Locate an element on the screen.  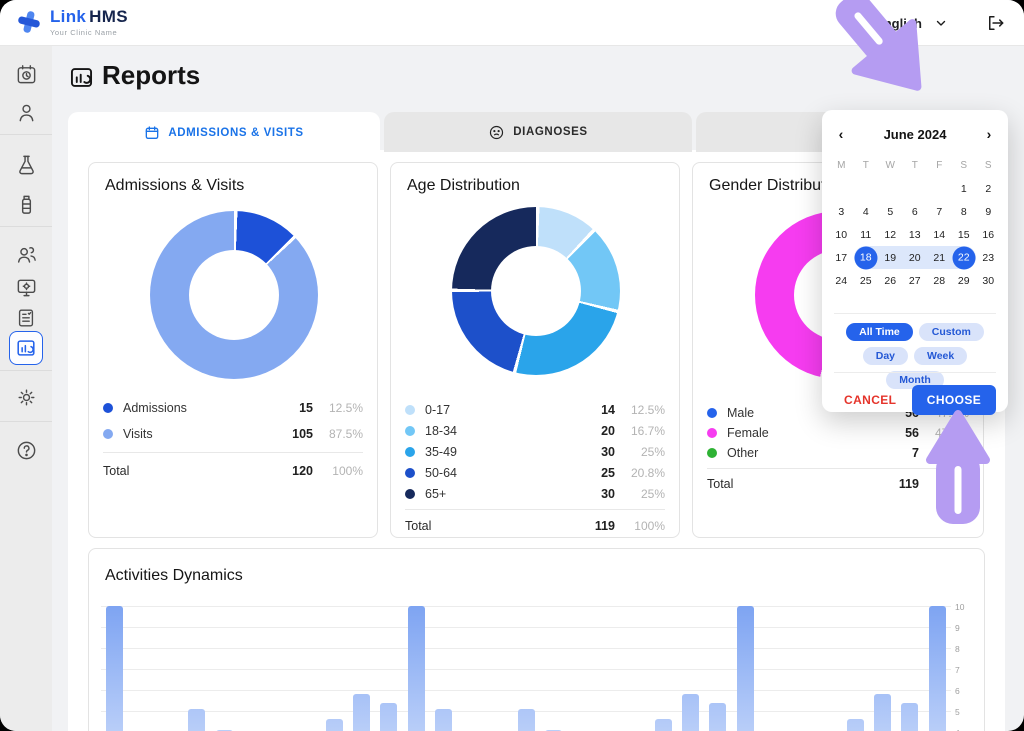
brand-name-primary: Link is located at coordinates (68, 16).